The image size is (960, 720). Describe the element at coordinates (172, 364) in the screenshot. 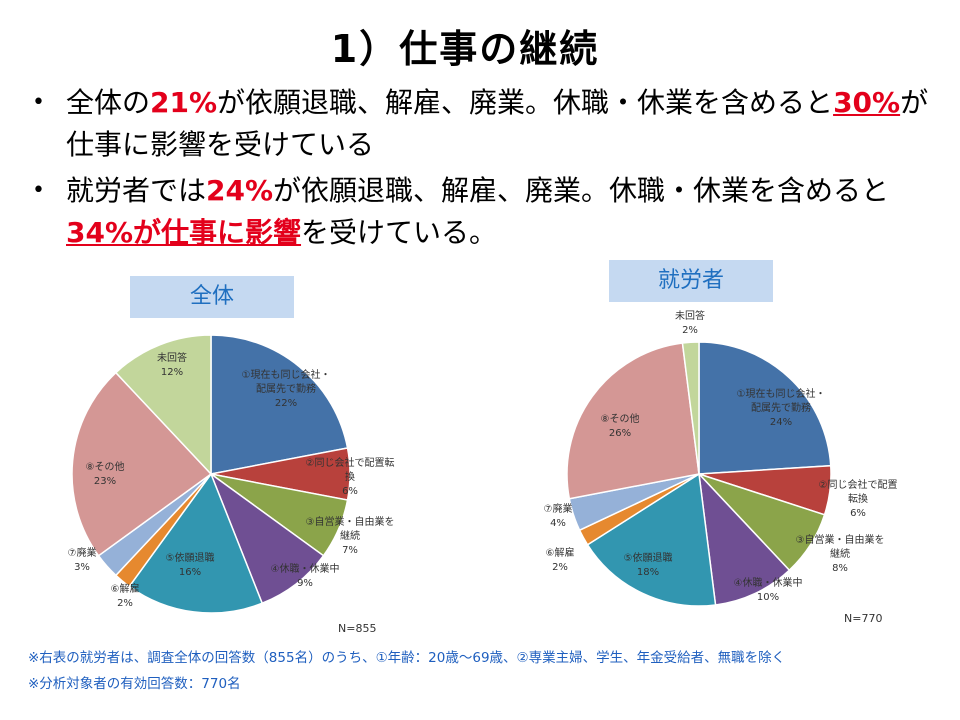

I see `slice-label: 未回答 12%` at that location.